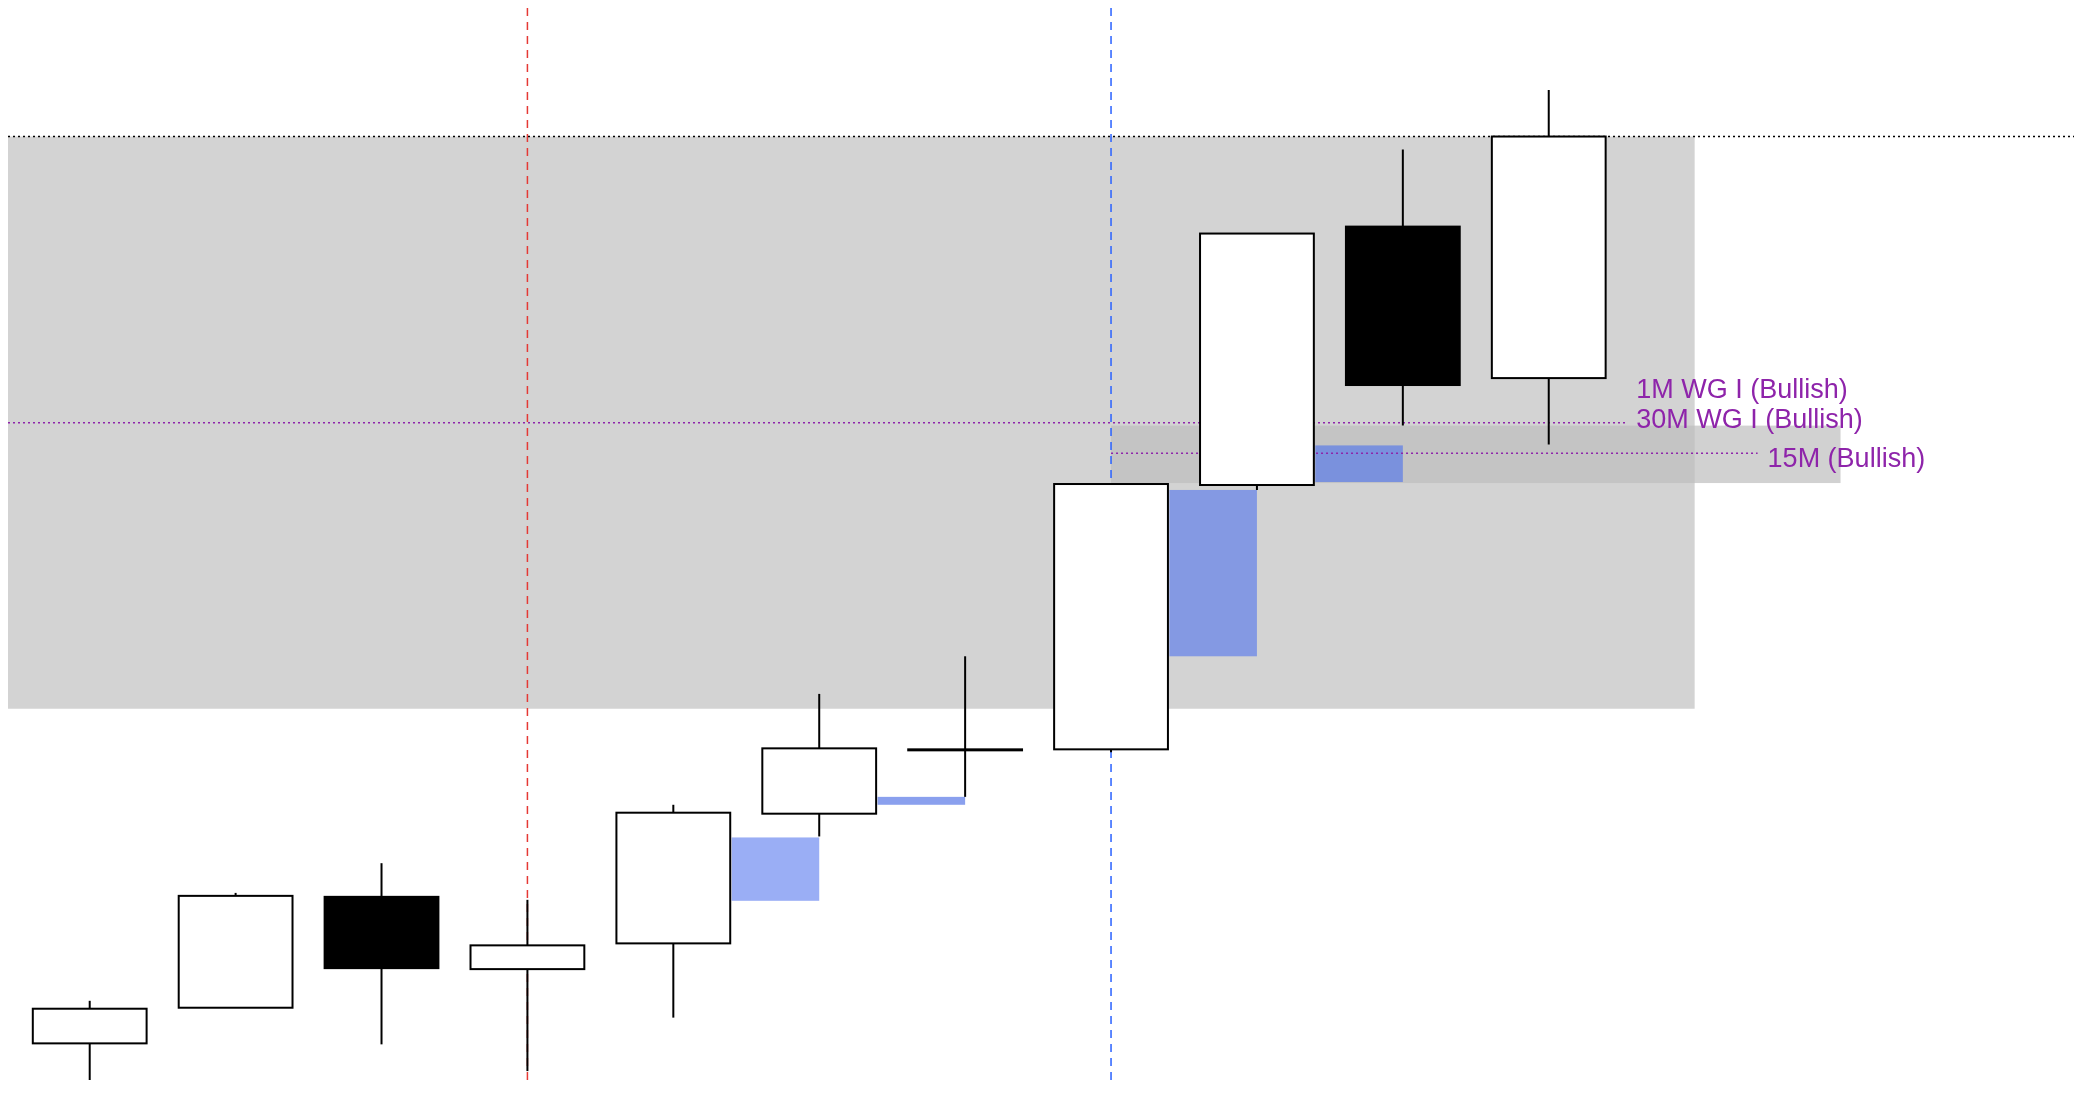 The image size is (2082, 1094). What do you see at coordinates (1742, 389) in the screenshot?
I see `annotation: 1M WG I (Bullish)` at bounding box center [1742, 389].